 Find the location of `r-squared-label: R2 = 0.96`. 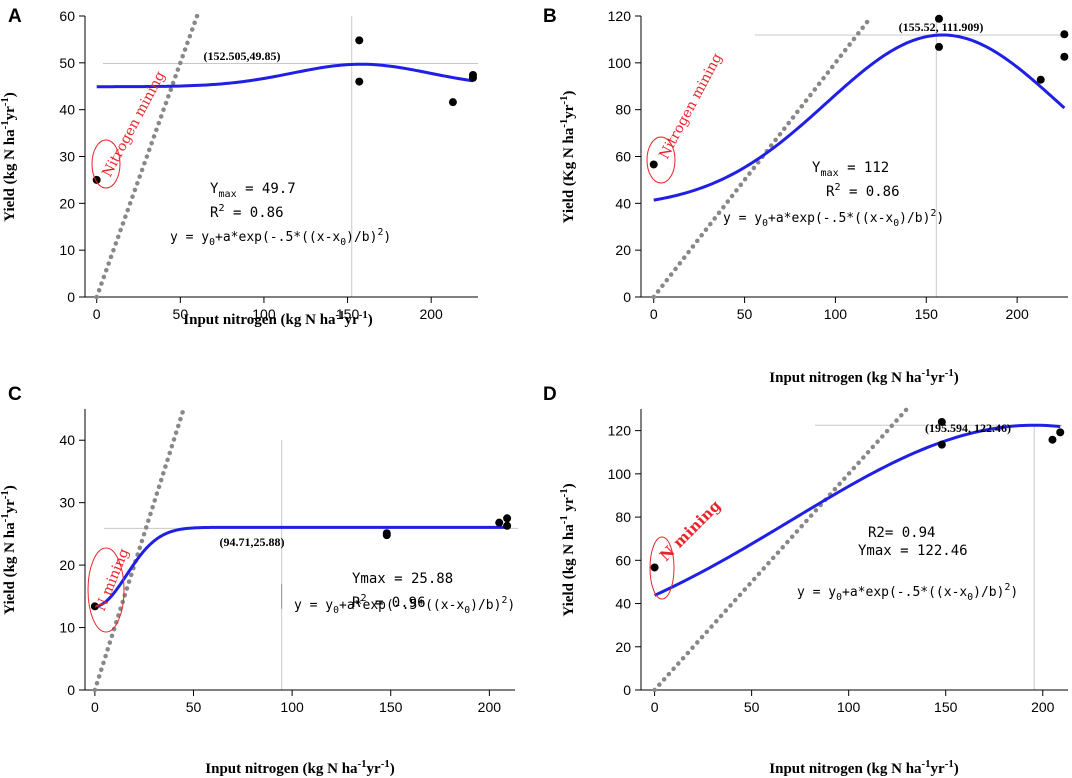

r-squared-label: R2 = 0.96 is located at coordinates (389, 602).